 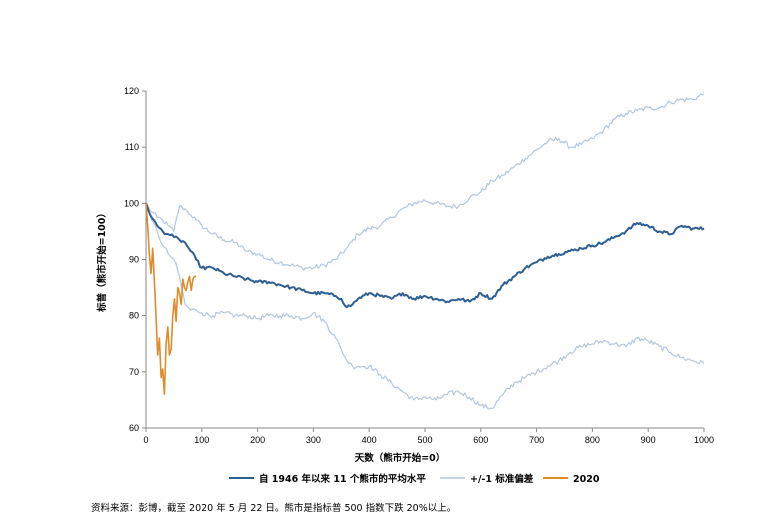 I want to click on y-tick-label: 100, so click(x=131, y=203).